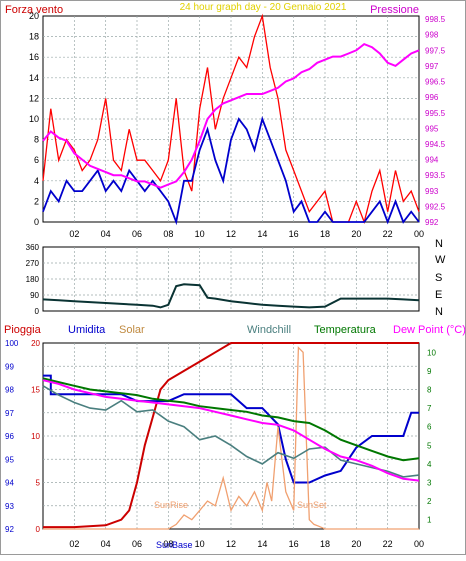 Image resolution: width=466 pixels, height=561 pixels. What do you see at coordinates (429, 520) in the screenshot?
I see `y-tick-label-temp: 1` at bounding box center [429, 520].